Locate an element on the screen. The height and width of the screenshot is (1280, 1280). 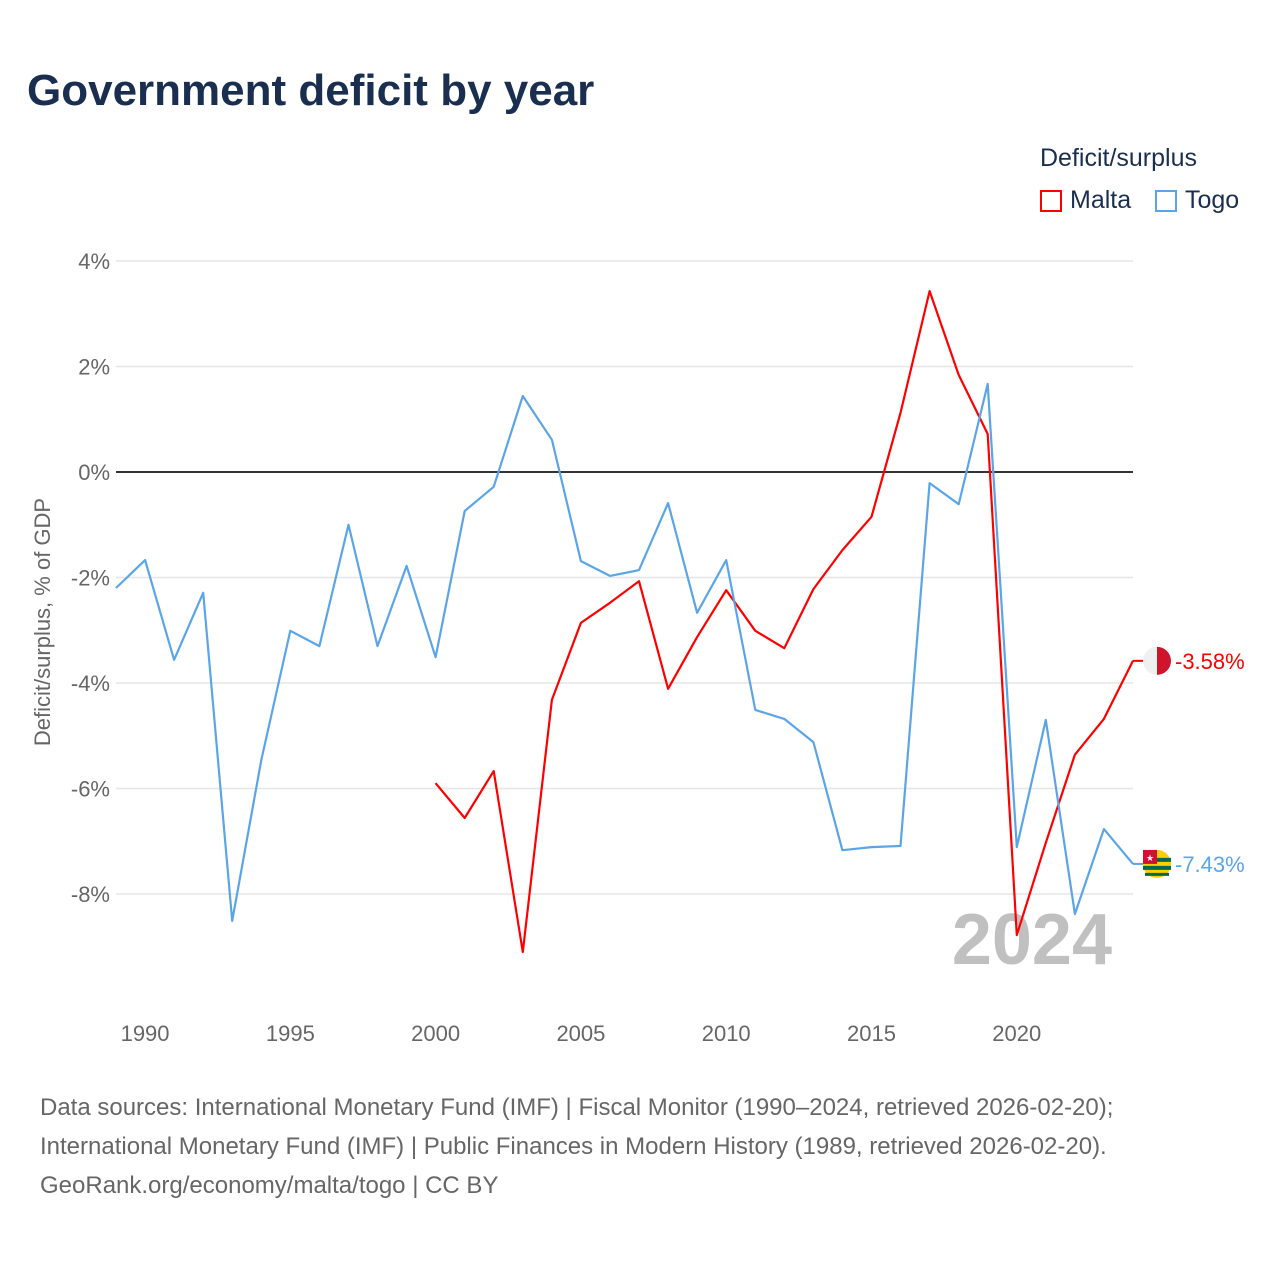
footer-link: GeoRank.org/economy/malta/togo | CC BY is located at coordinates (269, 1185).